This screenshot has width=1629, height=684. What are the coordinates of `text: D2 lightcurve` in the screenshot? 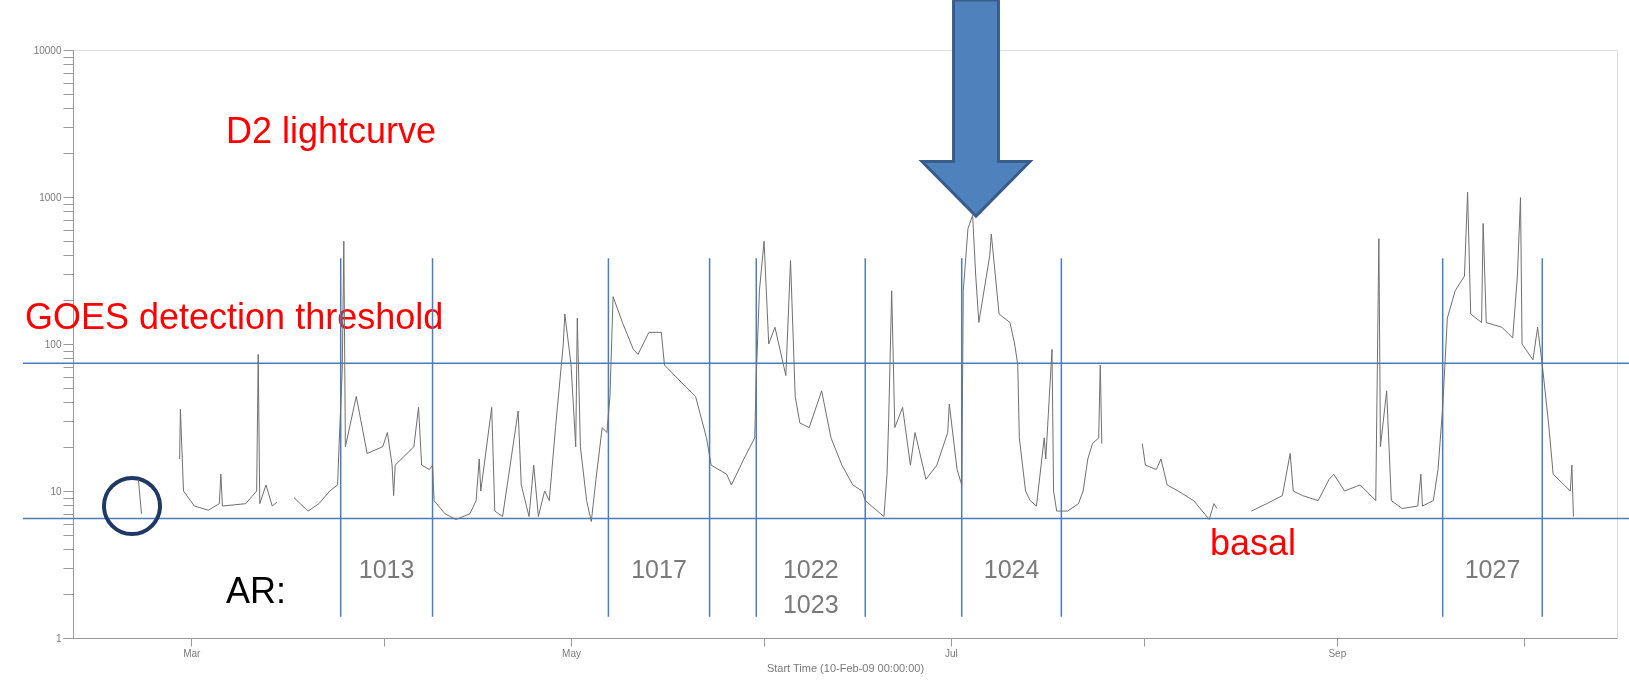 It's located at (331, 130).